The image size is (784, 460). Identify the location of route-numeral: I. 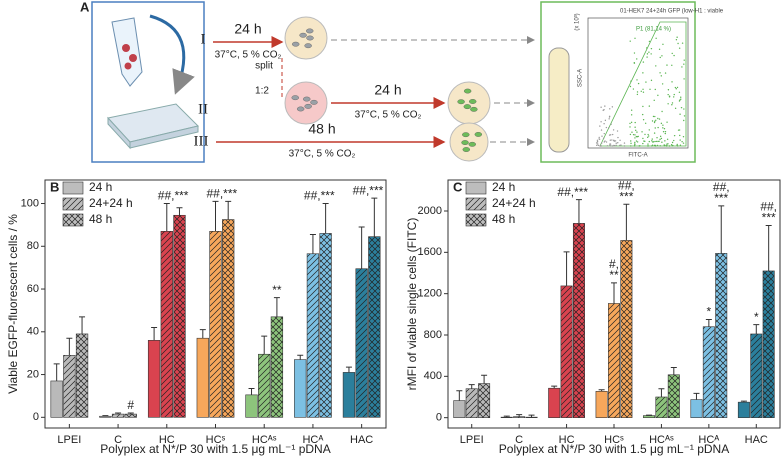
(203, 39).